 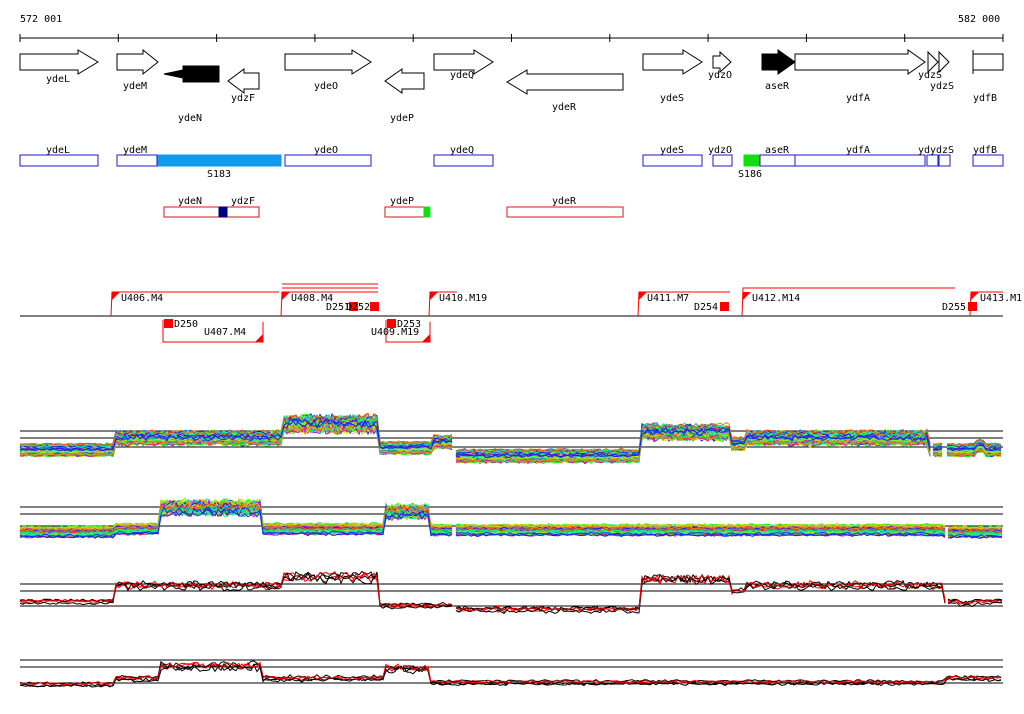 What do you see at coordinates (41, 19) in the screenshot?
I see `range-start-label: 572 001` at bounding box center [41, 19].